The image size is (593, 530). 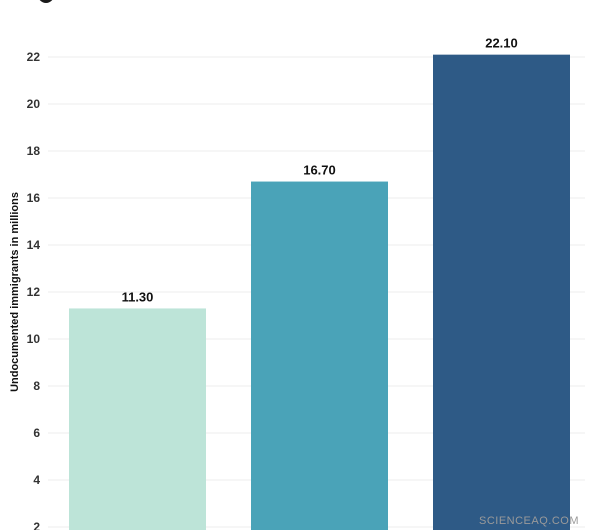 What do you see at coordinates (34, 151) in the screenshot?
I see `y-tick-label: 18` at bounding box center [34, 151].